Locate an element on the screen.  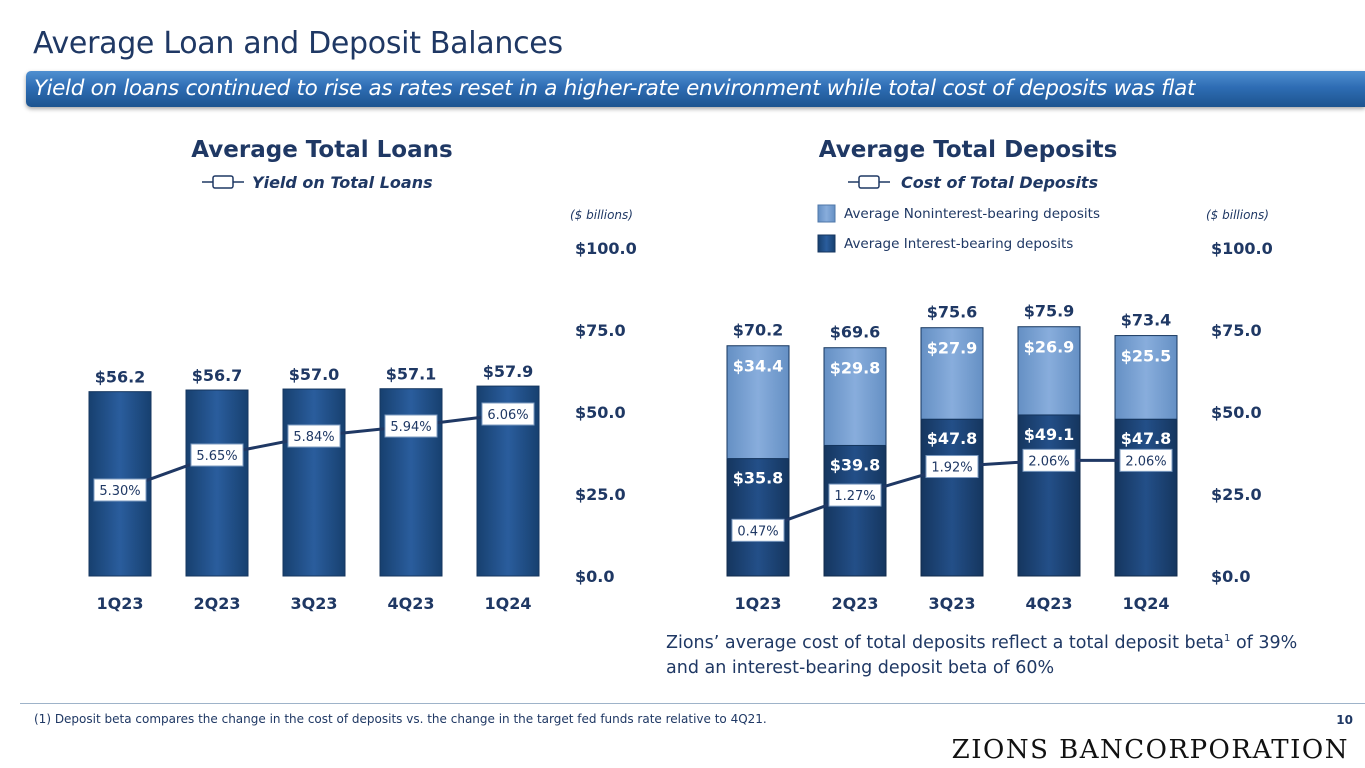
interest-legend-swatch-icon is located at coordinates (826, 243).